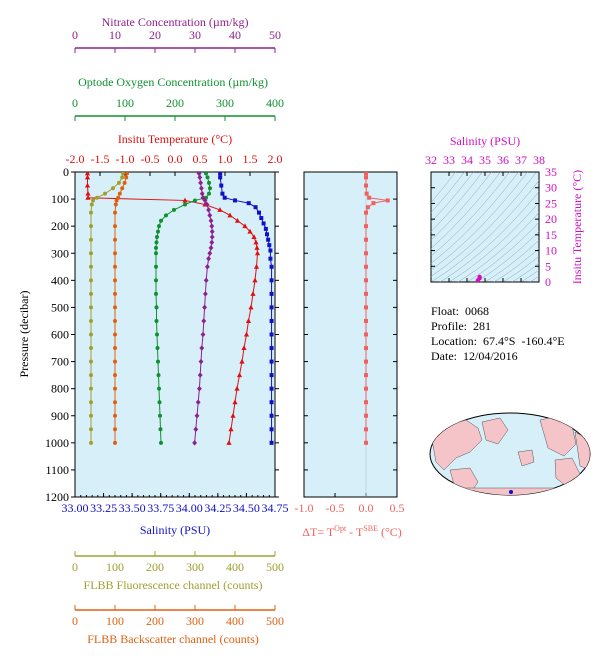 This screenshot has width=608, height=662. What do you see at coordinates (75, 508) in the screenshot?
I see `salinity-tick-label: 33.00` at bounding box center [75, 508].